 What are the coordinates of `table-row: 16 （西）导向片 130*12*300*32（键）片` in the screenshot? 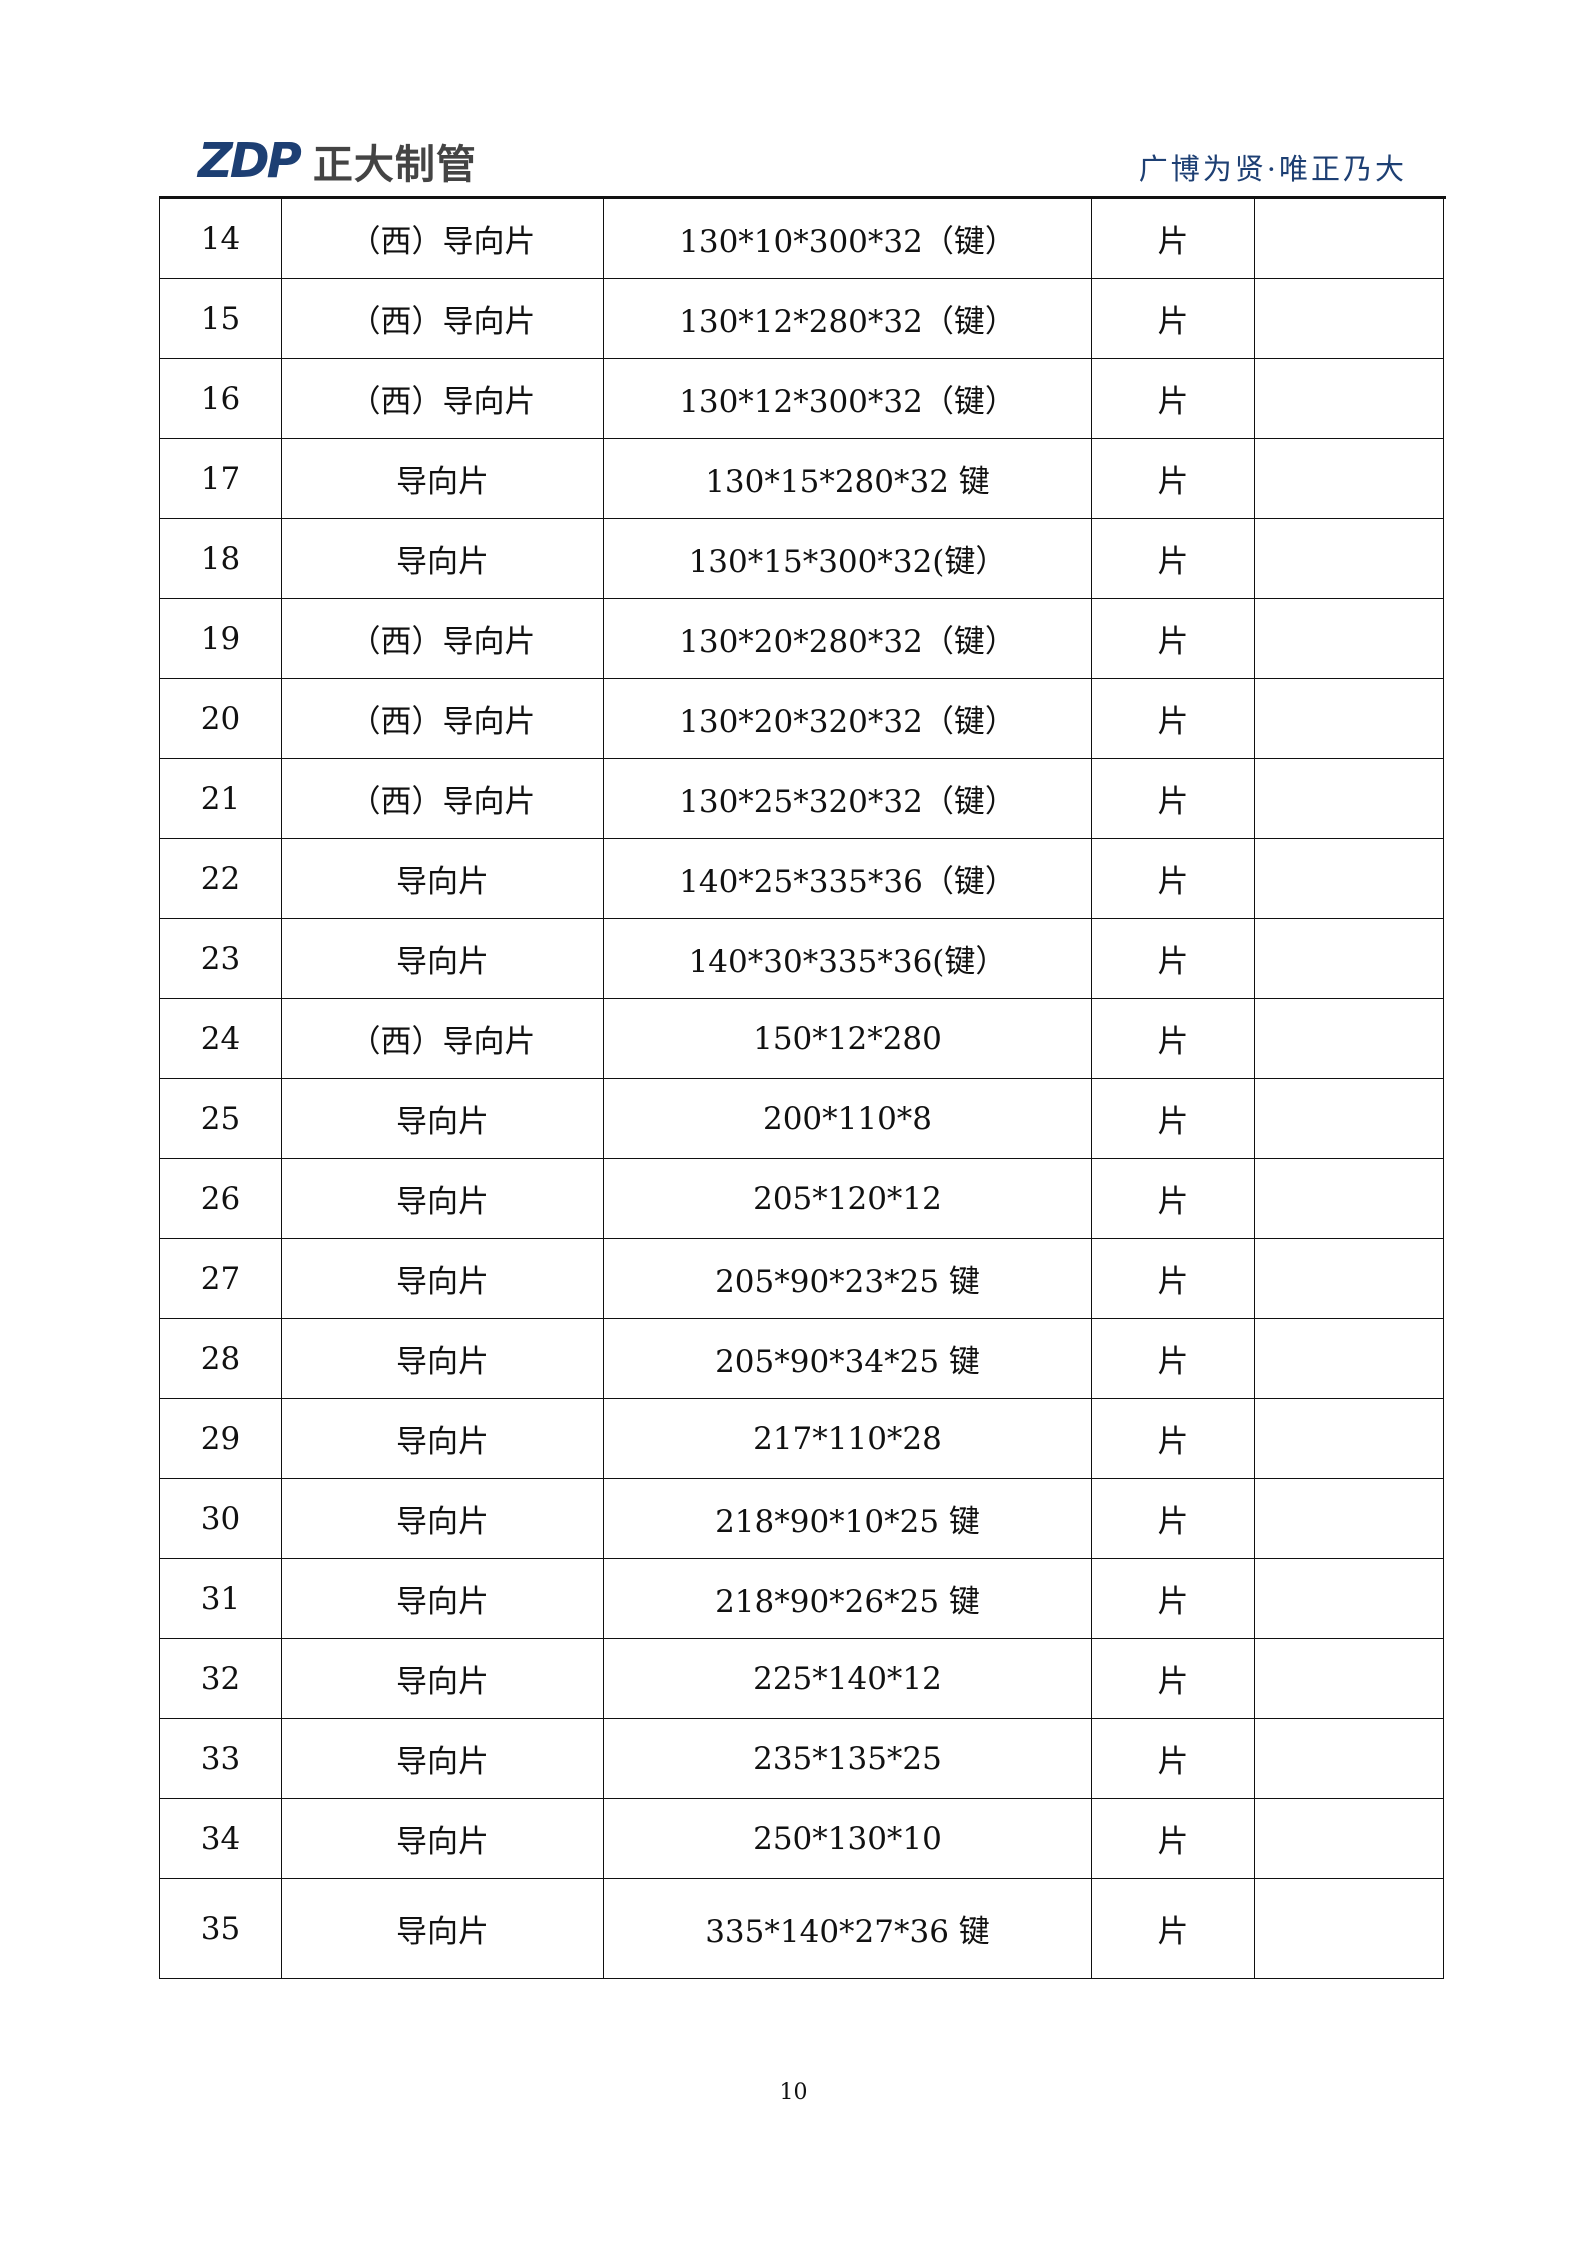 It's located at (801, 398).